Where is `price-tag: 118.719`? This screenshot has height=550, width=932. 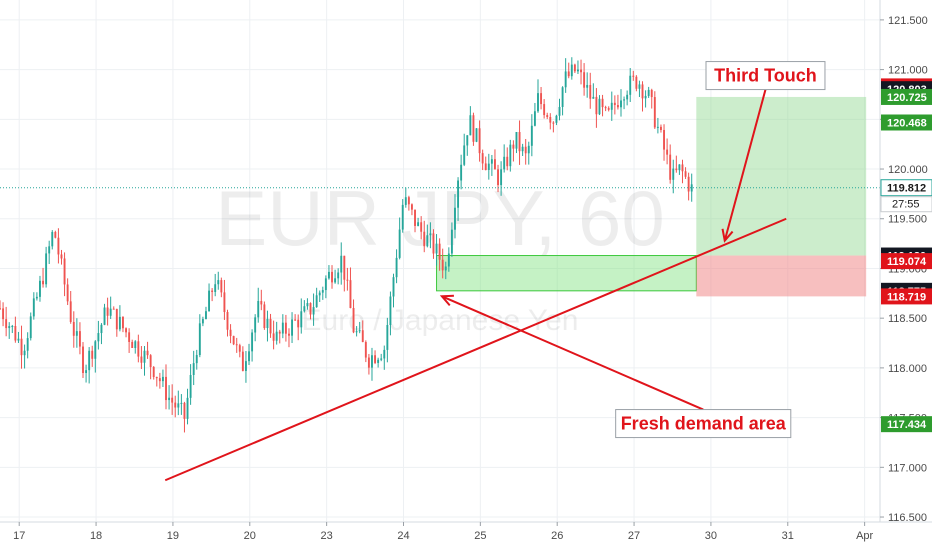
price-tag: 118.719 is located at coordinates (906, 296).